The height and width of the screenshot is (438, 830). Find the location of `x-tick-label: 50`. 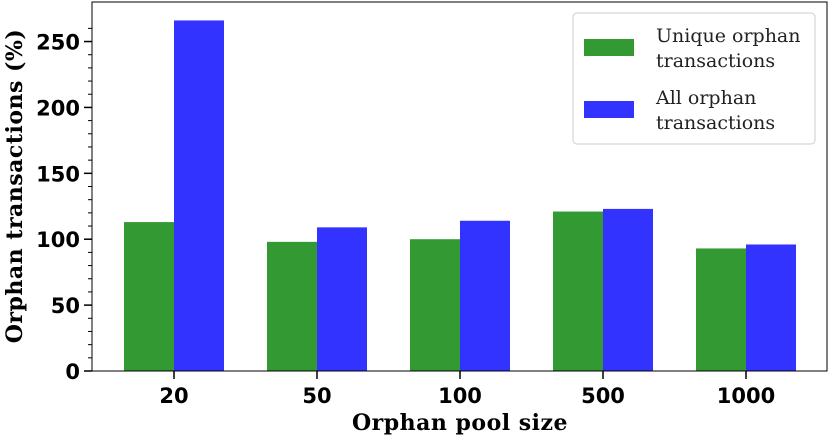

x-tick-label: 50 is located at coordinates (316, 396).